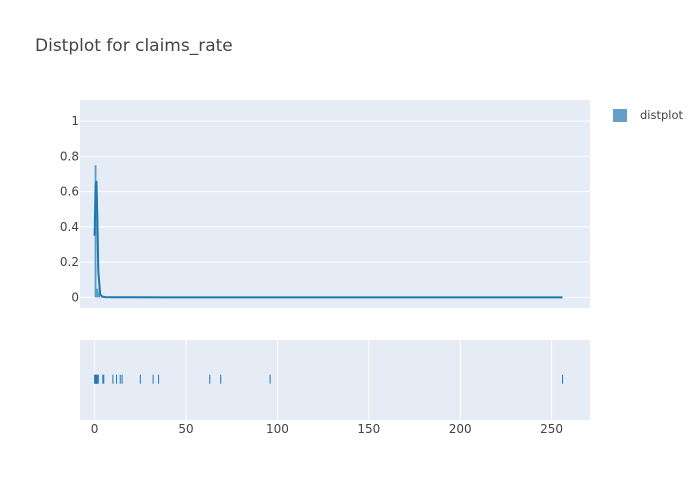 This screenshot has height=504, width=700. What do you see at coordinates (368, 429) in the screenshot?
I see `x-tick-label: 150` at bounding box center [368, 429].